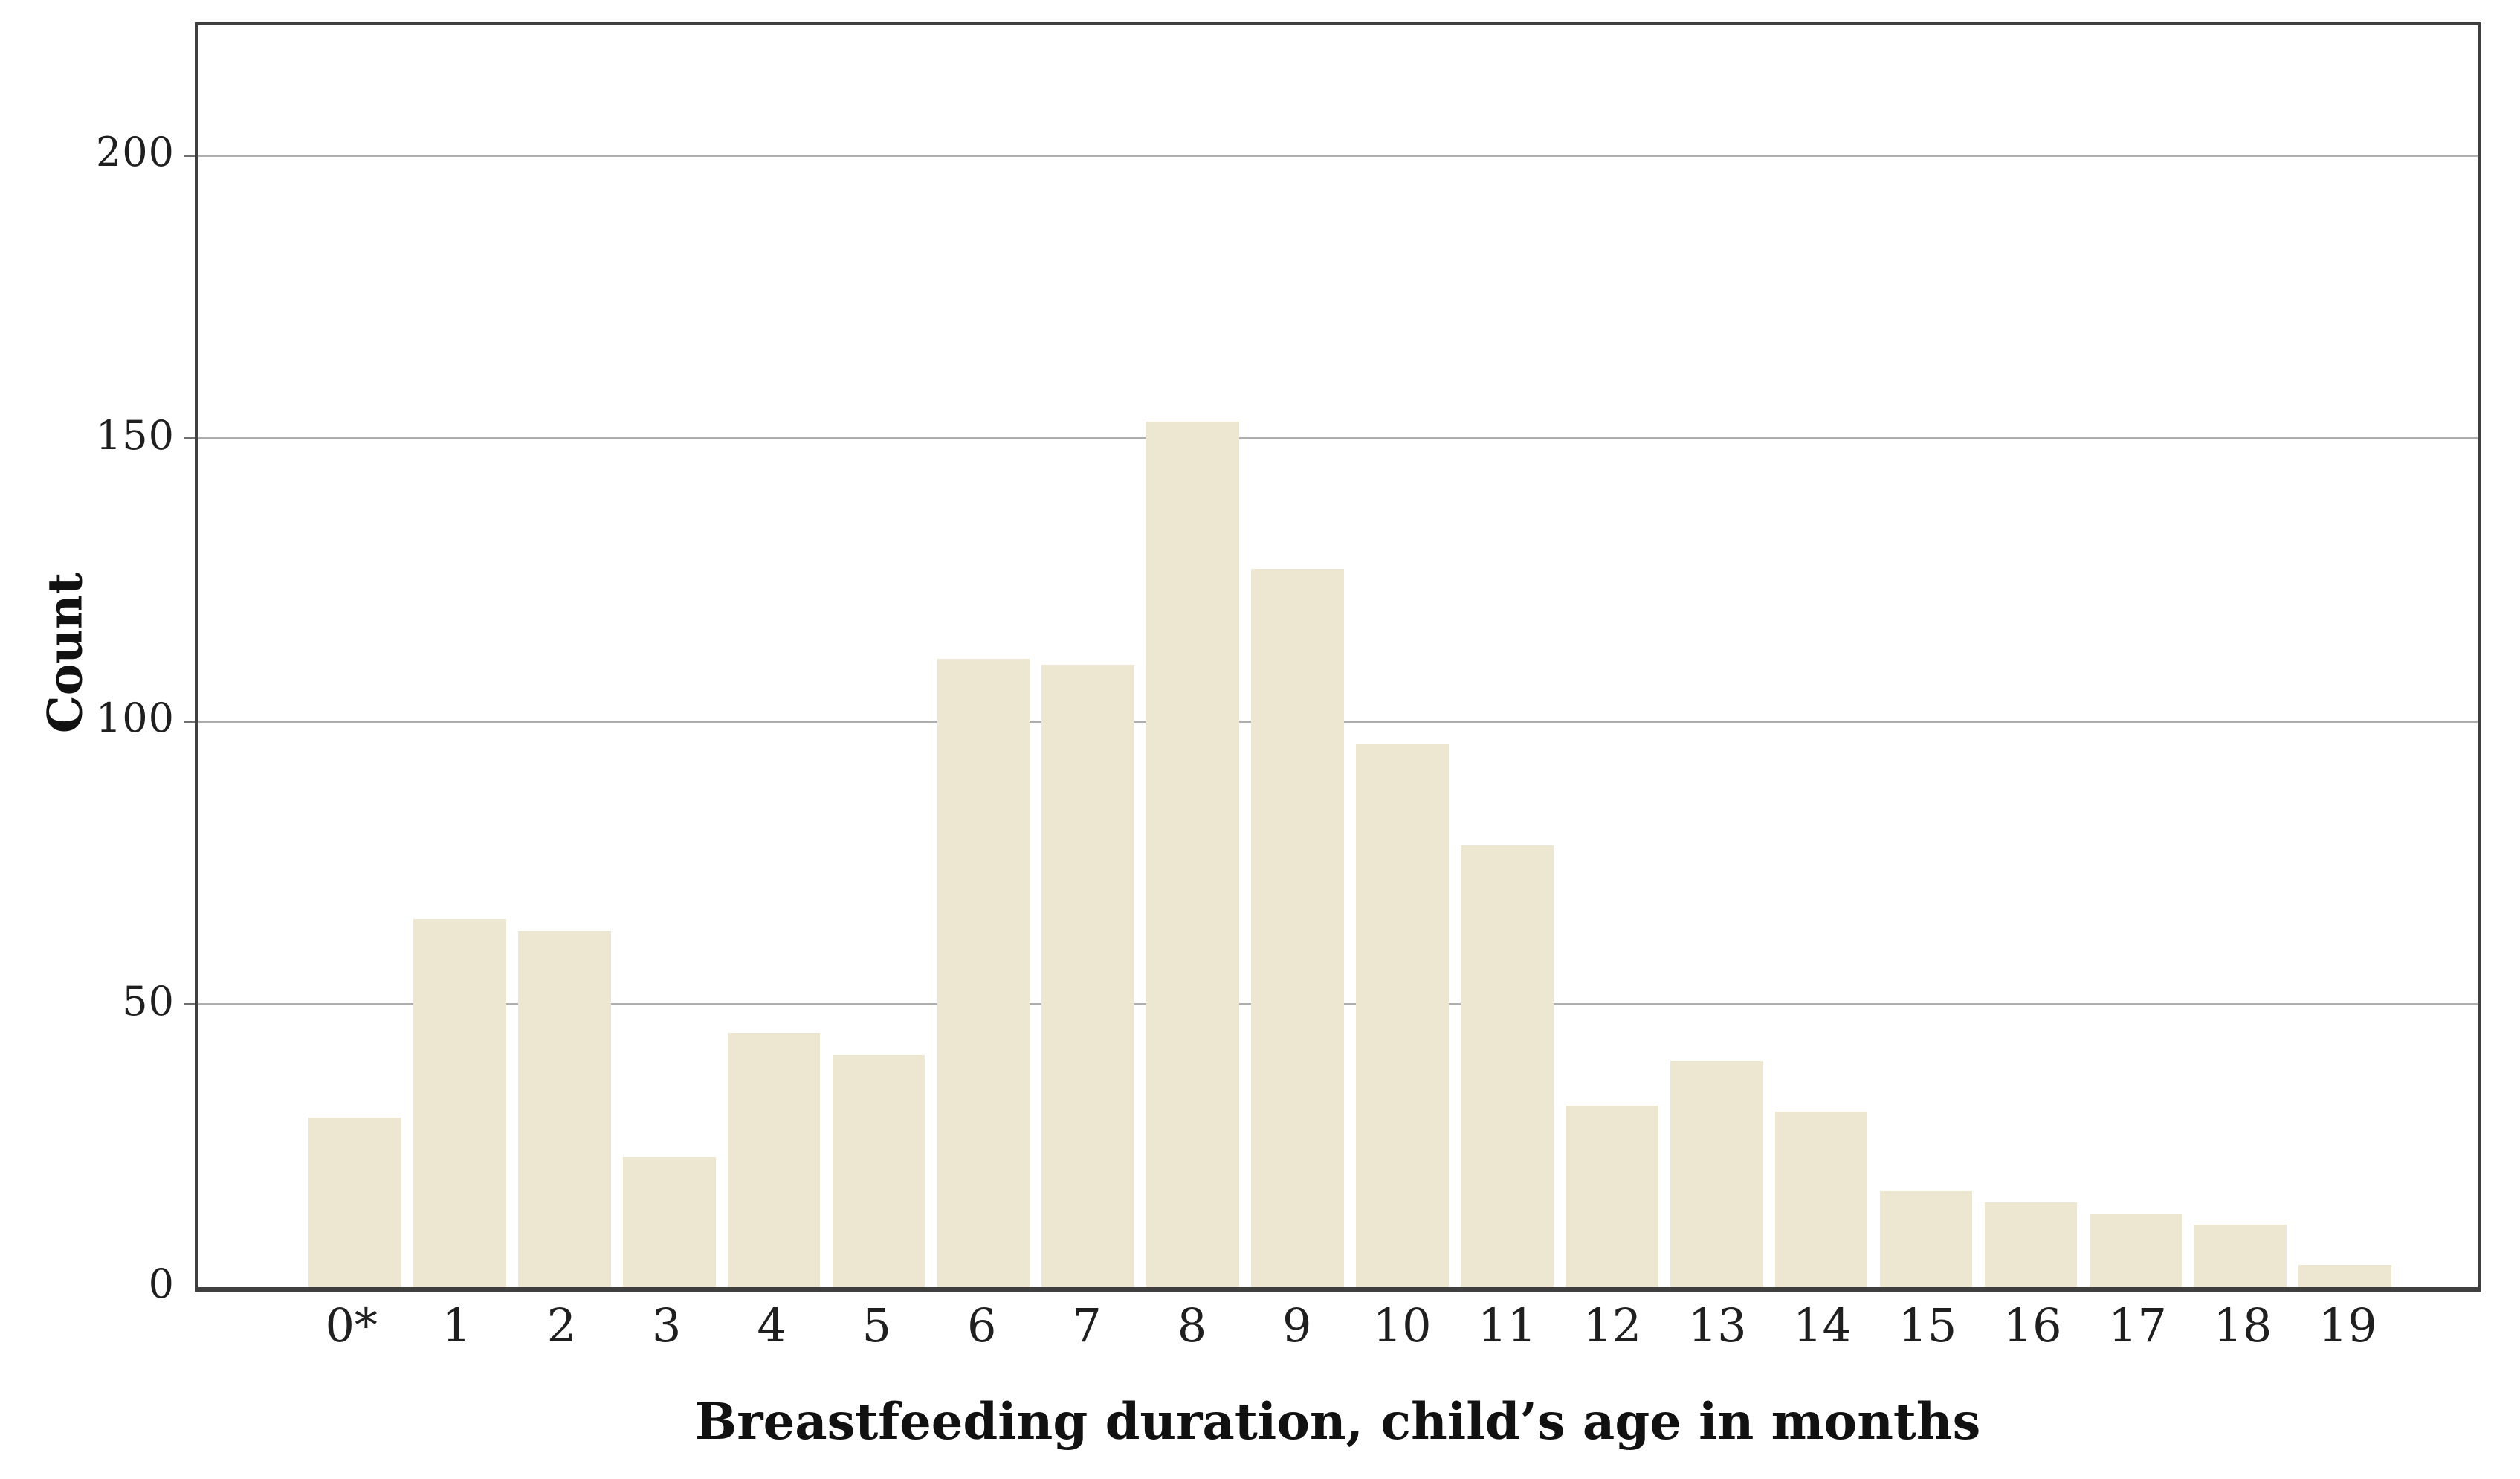 This screenshot has height=1479, width=2520. Describe the element at coordinates (457, 1325) in the screenshot. I see `x-tick-label-1: 1` at that location.